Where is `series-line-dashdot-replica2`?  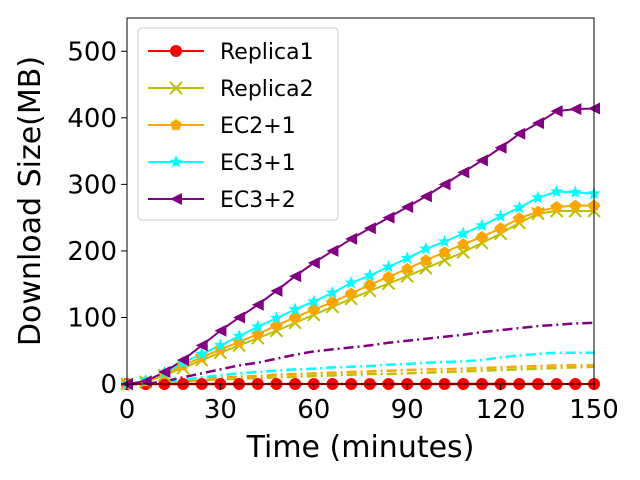
series-line-dashdot-replica2 is located at coordinates (361, 375).